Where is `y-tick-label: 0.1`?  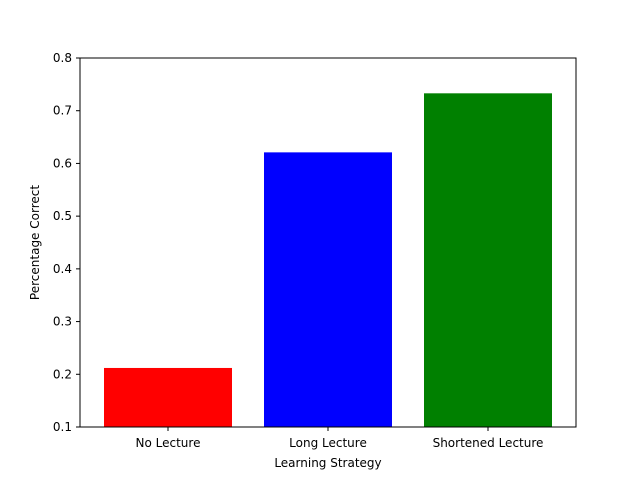 y-tick-label: 0.1 is located at coordinates (62, 427).